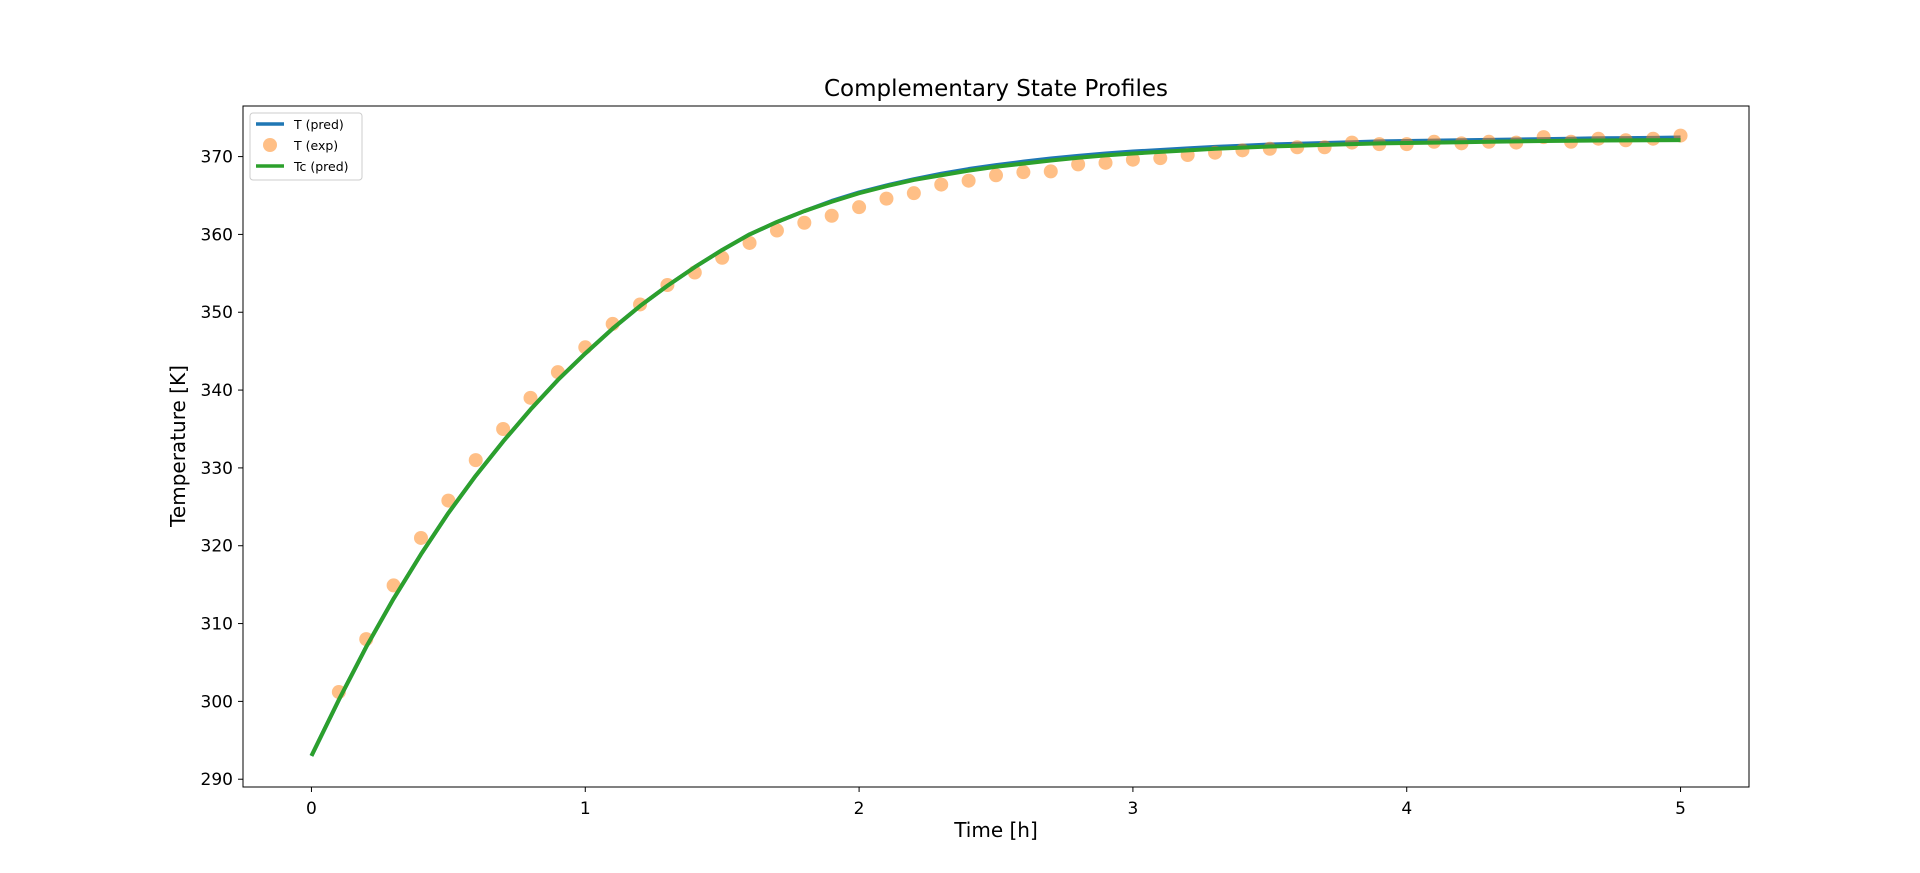 The height and width of the screenshot is (873, 1920). I want to click on y-tick-label: 340, so click(217, 391).